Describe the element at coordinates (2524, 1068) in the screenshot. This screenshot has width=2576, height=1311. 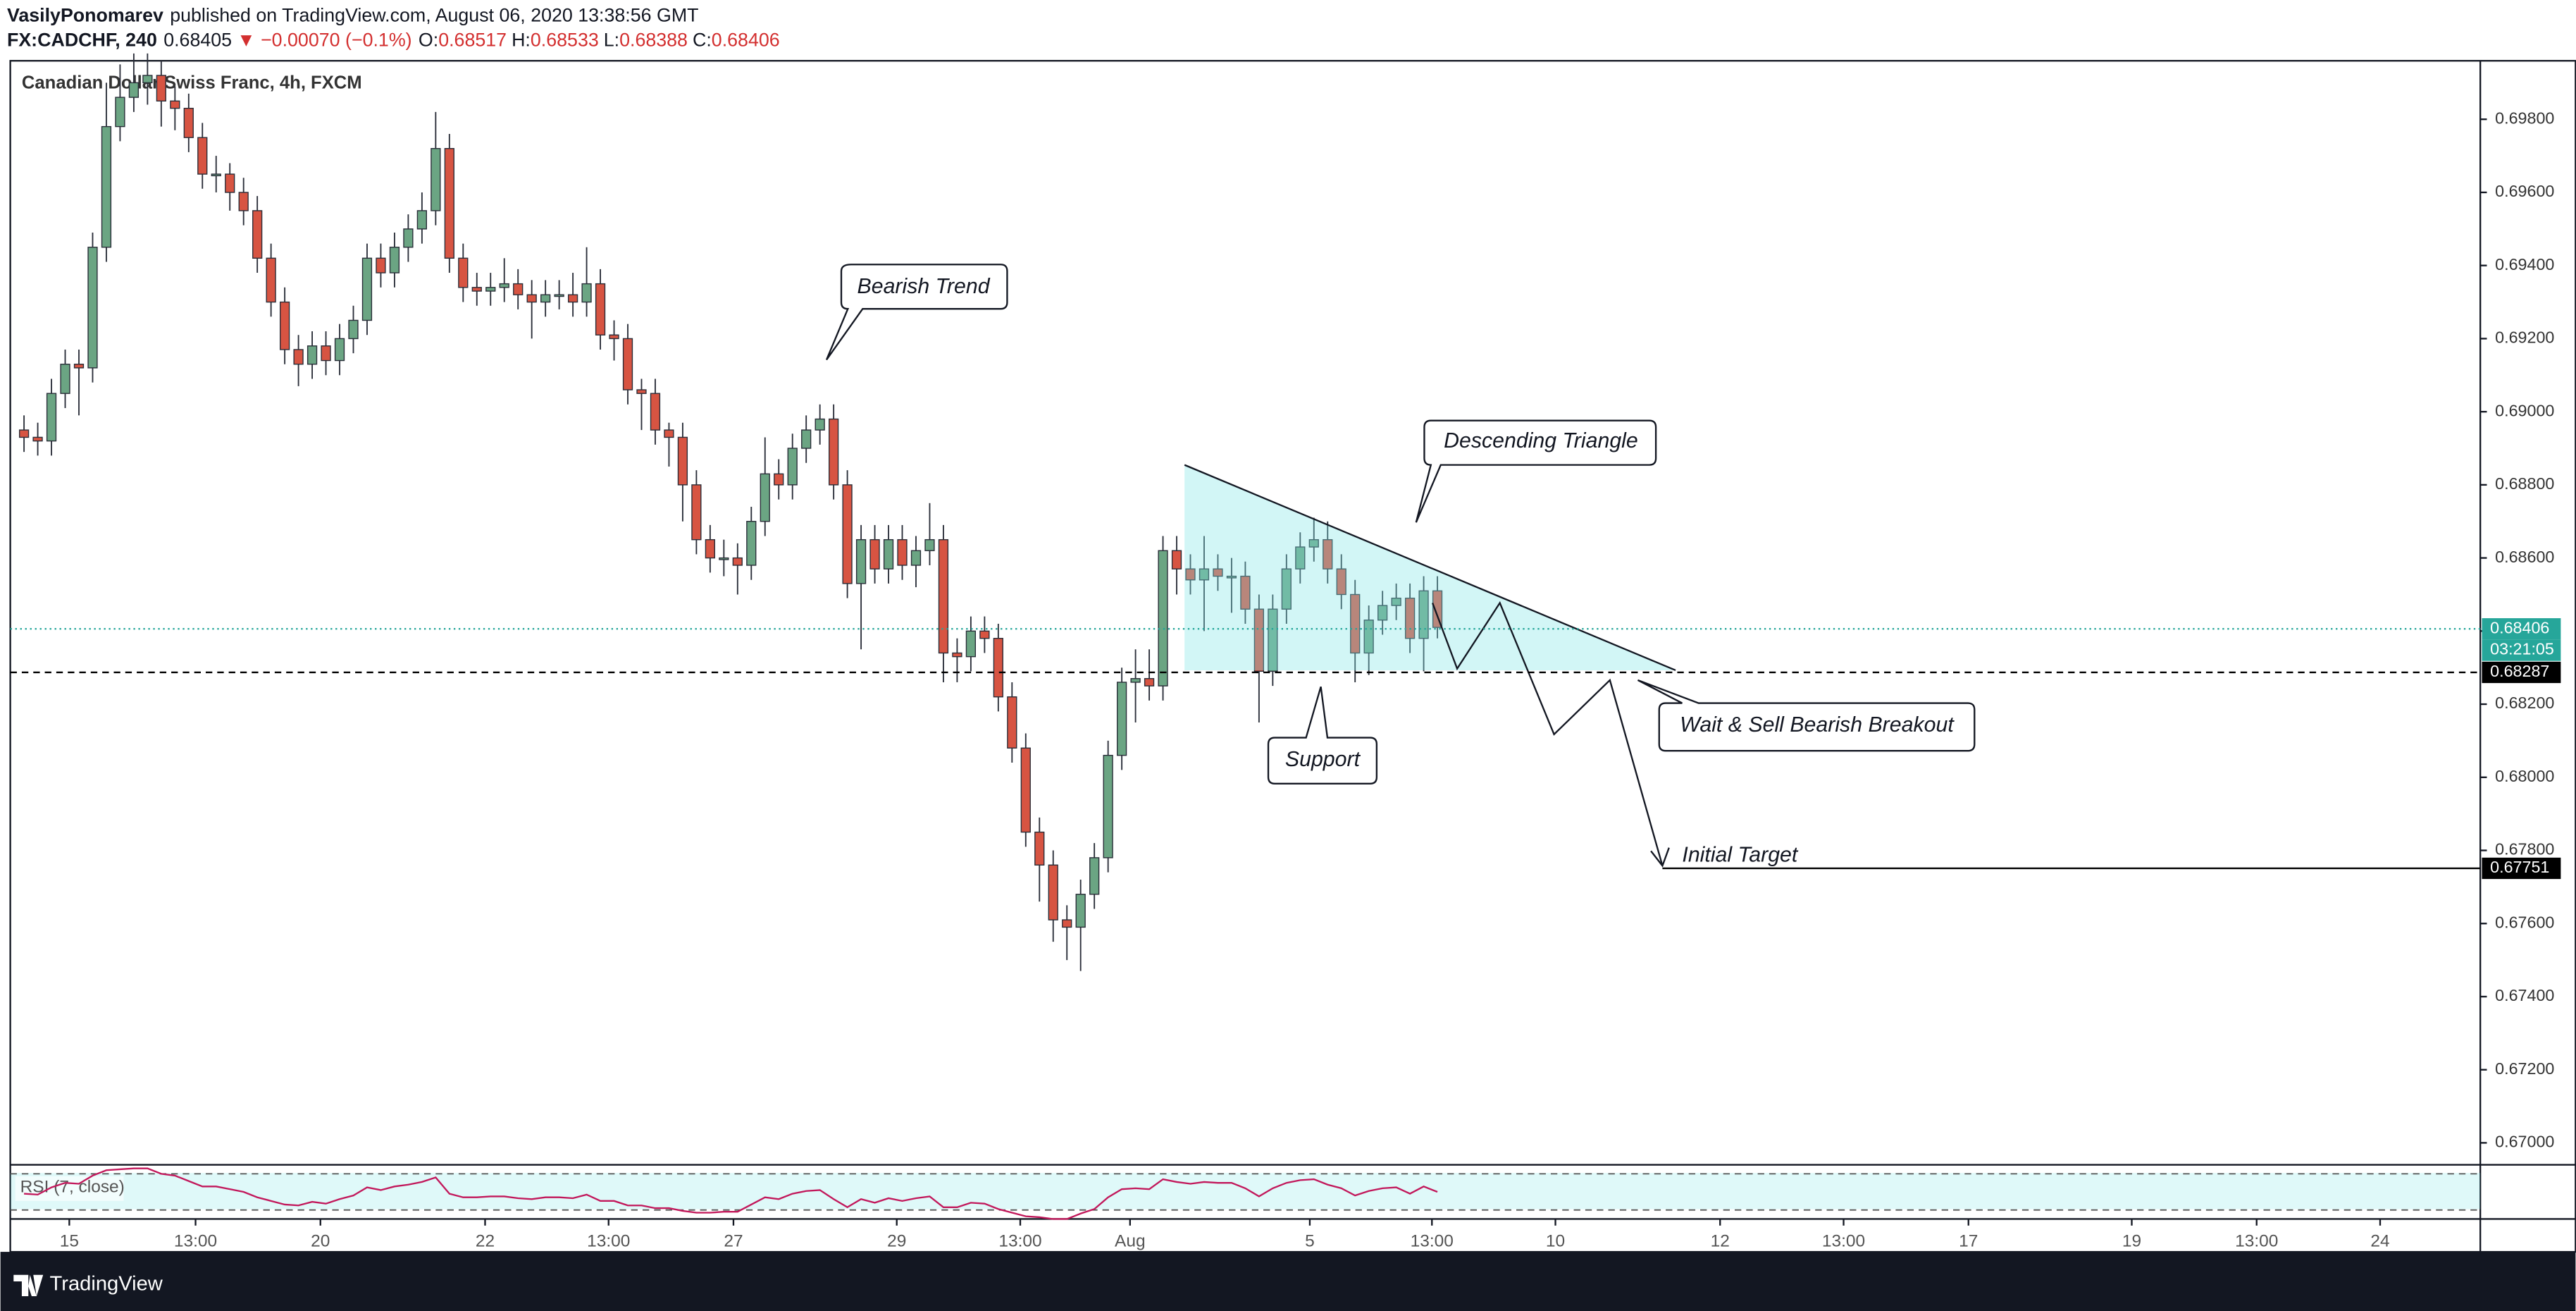
I see `y-tick-label: 0.67200` at that location.